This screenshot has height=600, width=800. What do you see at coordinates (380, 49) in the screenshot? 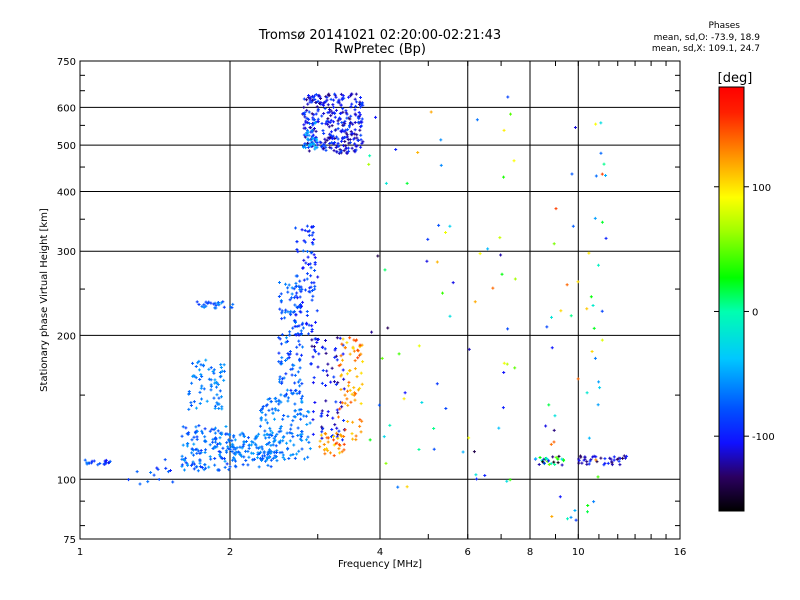
I see `chart-subtitle: RwPretec (Bp)` at bounding box center [380, 49].